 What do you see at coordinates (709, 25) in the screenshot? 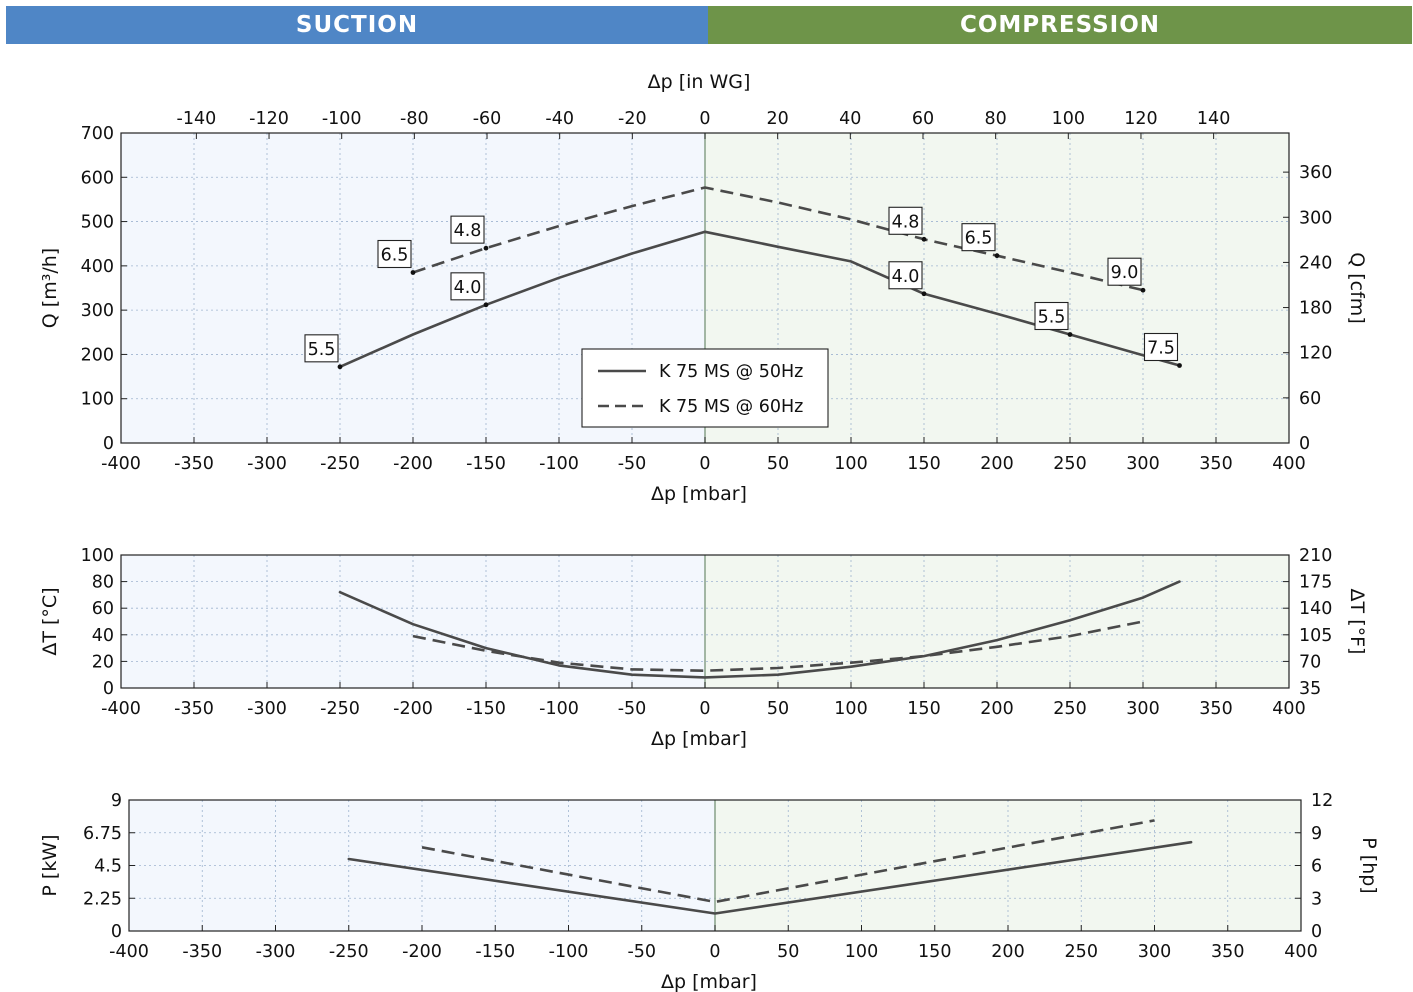
I see `section-header: SUCTION COMPRESSION` at bounding box center [709, 25].